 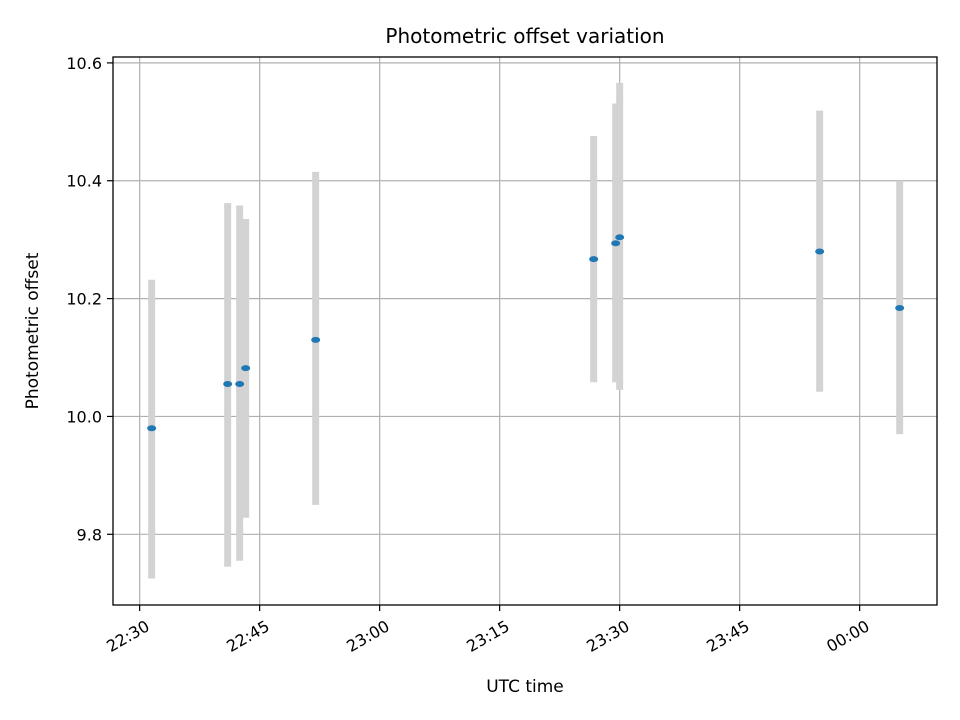 What do you see at coordinates (84, 416) in the screenshot?
I see `y-tick-label: 10.0` at bounding box center [84, 416].